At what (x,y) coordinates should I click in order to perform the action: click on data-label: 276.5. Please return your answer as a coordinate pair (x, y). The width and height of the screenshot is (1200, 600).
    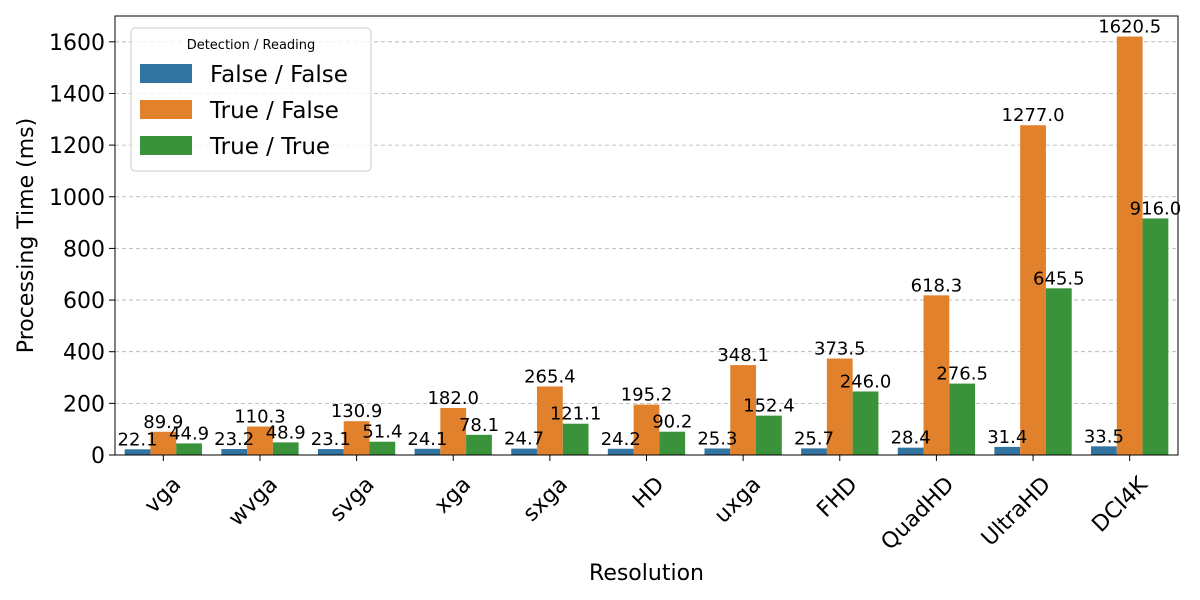
    Looking at the image, I should click on (962, 374).